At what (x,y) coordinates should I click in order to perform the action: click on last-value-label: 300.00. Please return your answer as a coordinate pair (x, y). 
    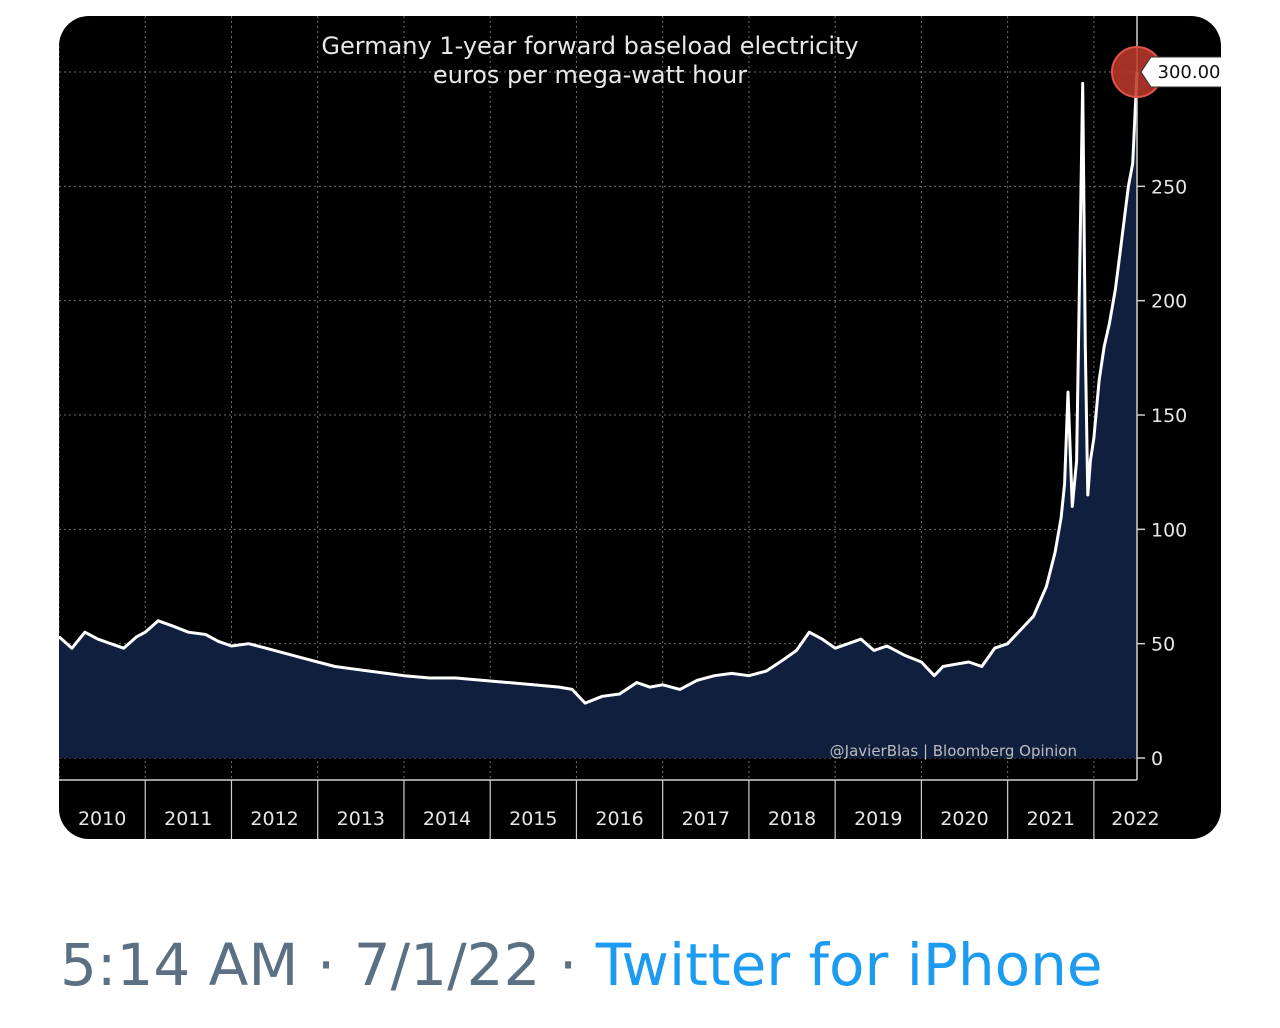
    Looking at the image, I should click on (1189, 72).